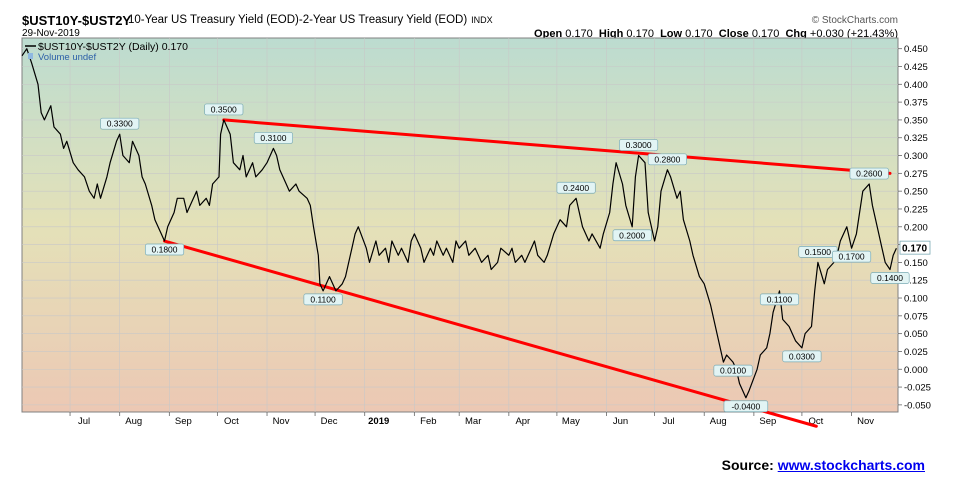  Describe the element at coordinates (916, 156) in the screenshot. I see `y-tick-label: 0.300` at that location.